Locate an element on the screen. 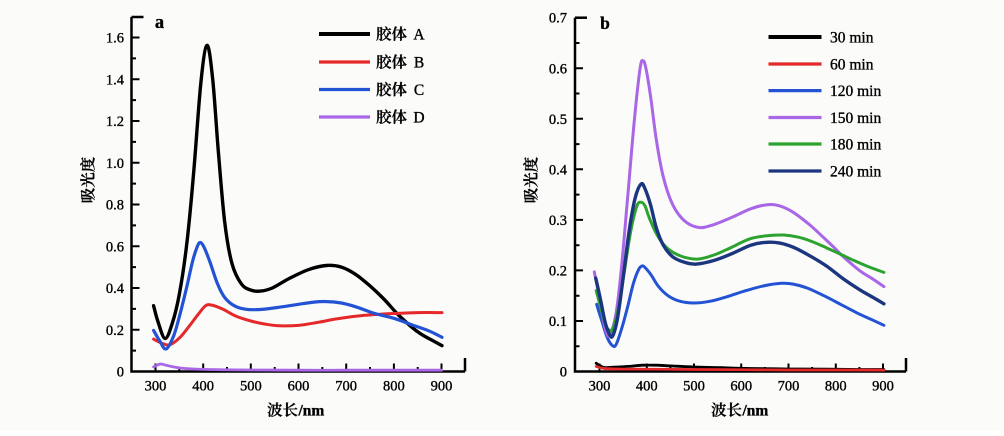  svg-text: 180 min is located at coordinates (855, 144).